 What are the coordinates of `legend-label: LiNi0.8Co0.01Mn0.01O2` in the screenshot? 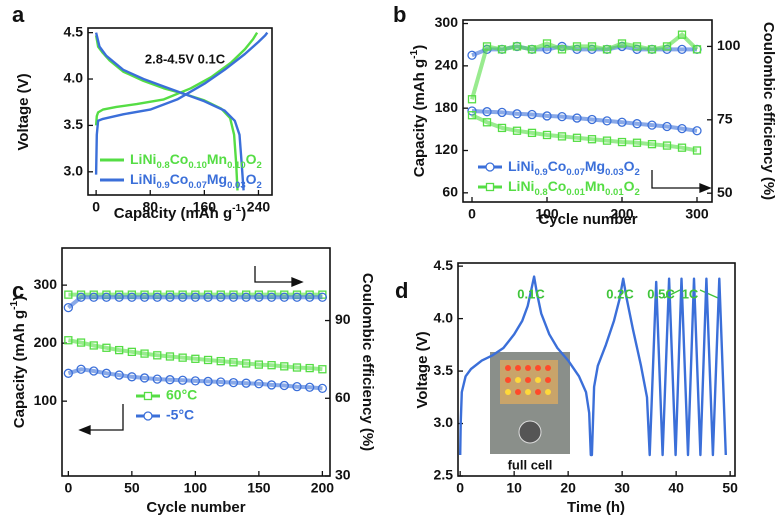 It's located at (574, 188).